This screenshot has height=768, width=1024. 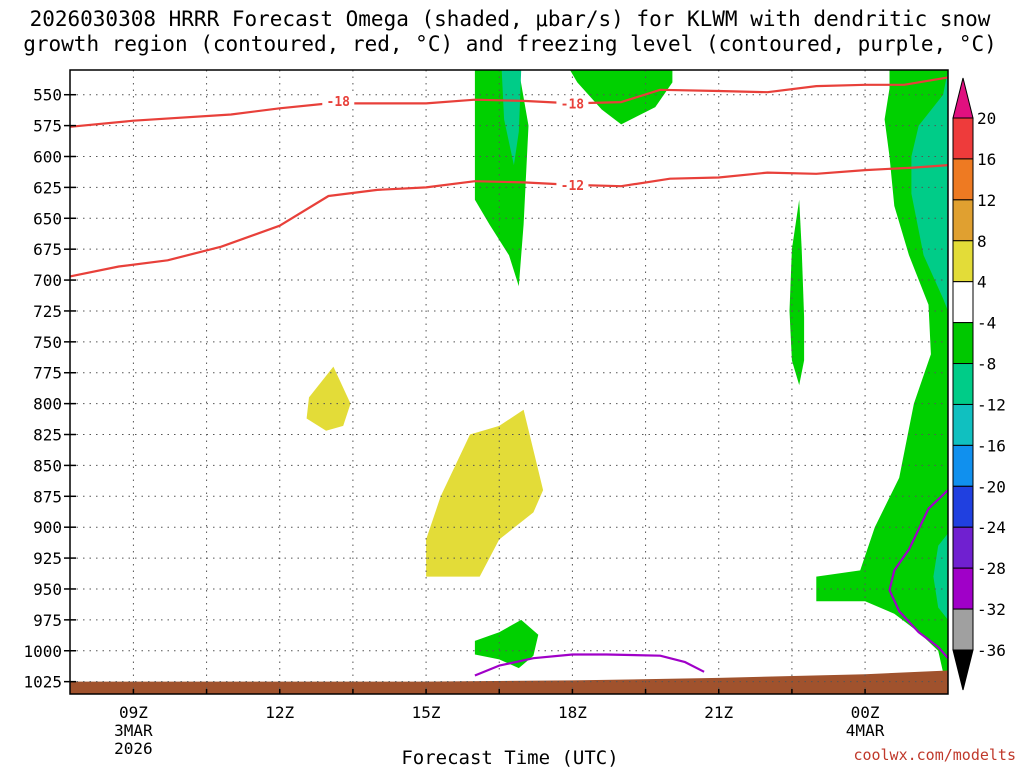 I want to click on colorbar-label: 12, so click(x=986, y=200).